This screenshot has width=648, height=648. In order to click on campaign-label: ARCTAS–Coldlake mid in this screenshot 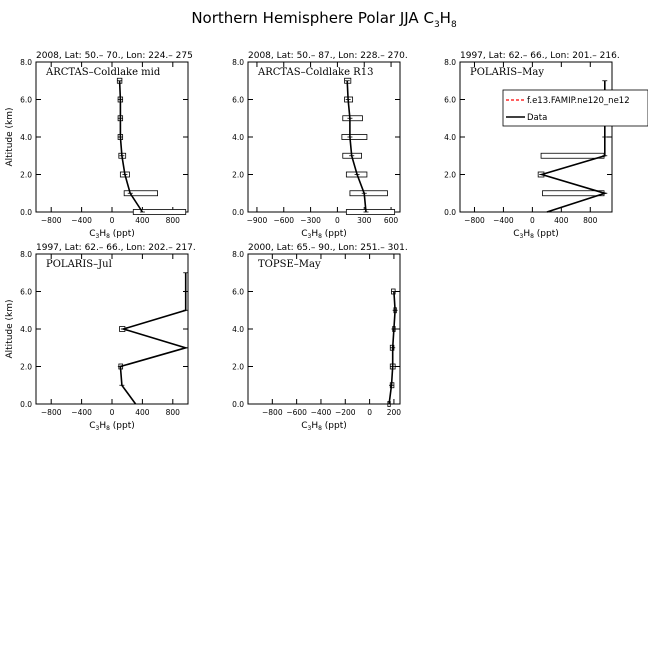, I will do `click(103, 72)`.